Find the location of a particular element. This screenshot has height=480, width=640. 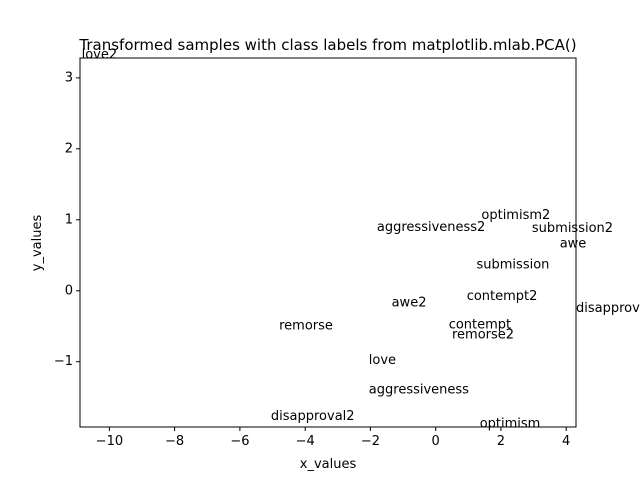

y-axis-label: y_values is located at coordinates (37, 243).